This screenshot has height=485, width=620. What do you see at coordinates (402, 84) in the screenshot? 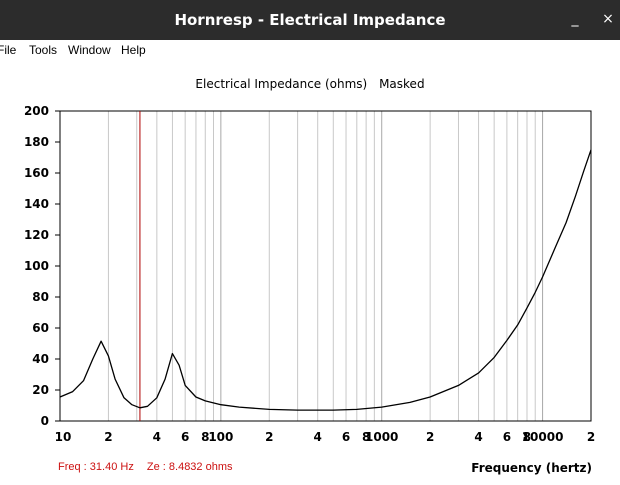
I see `chart-mode-text: Masked` at bounding box center [402, 84].